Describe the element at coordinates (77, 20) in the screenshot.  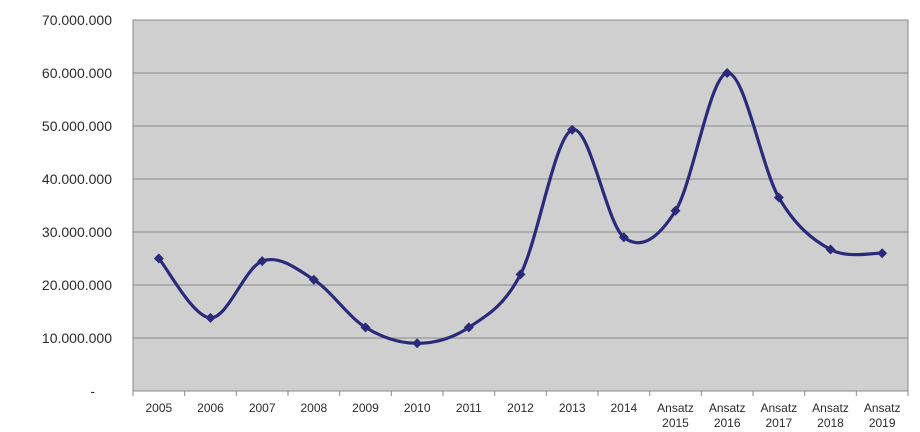
I see `y-tick-label: 70.000.000` at that location.